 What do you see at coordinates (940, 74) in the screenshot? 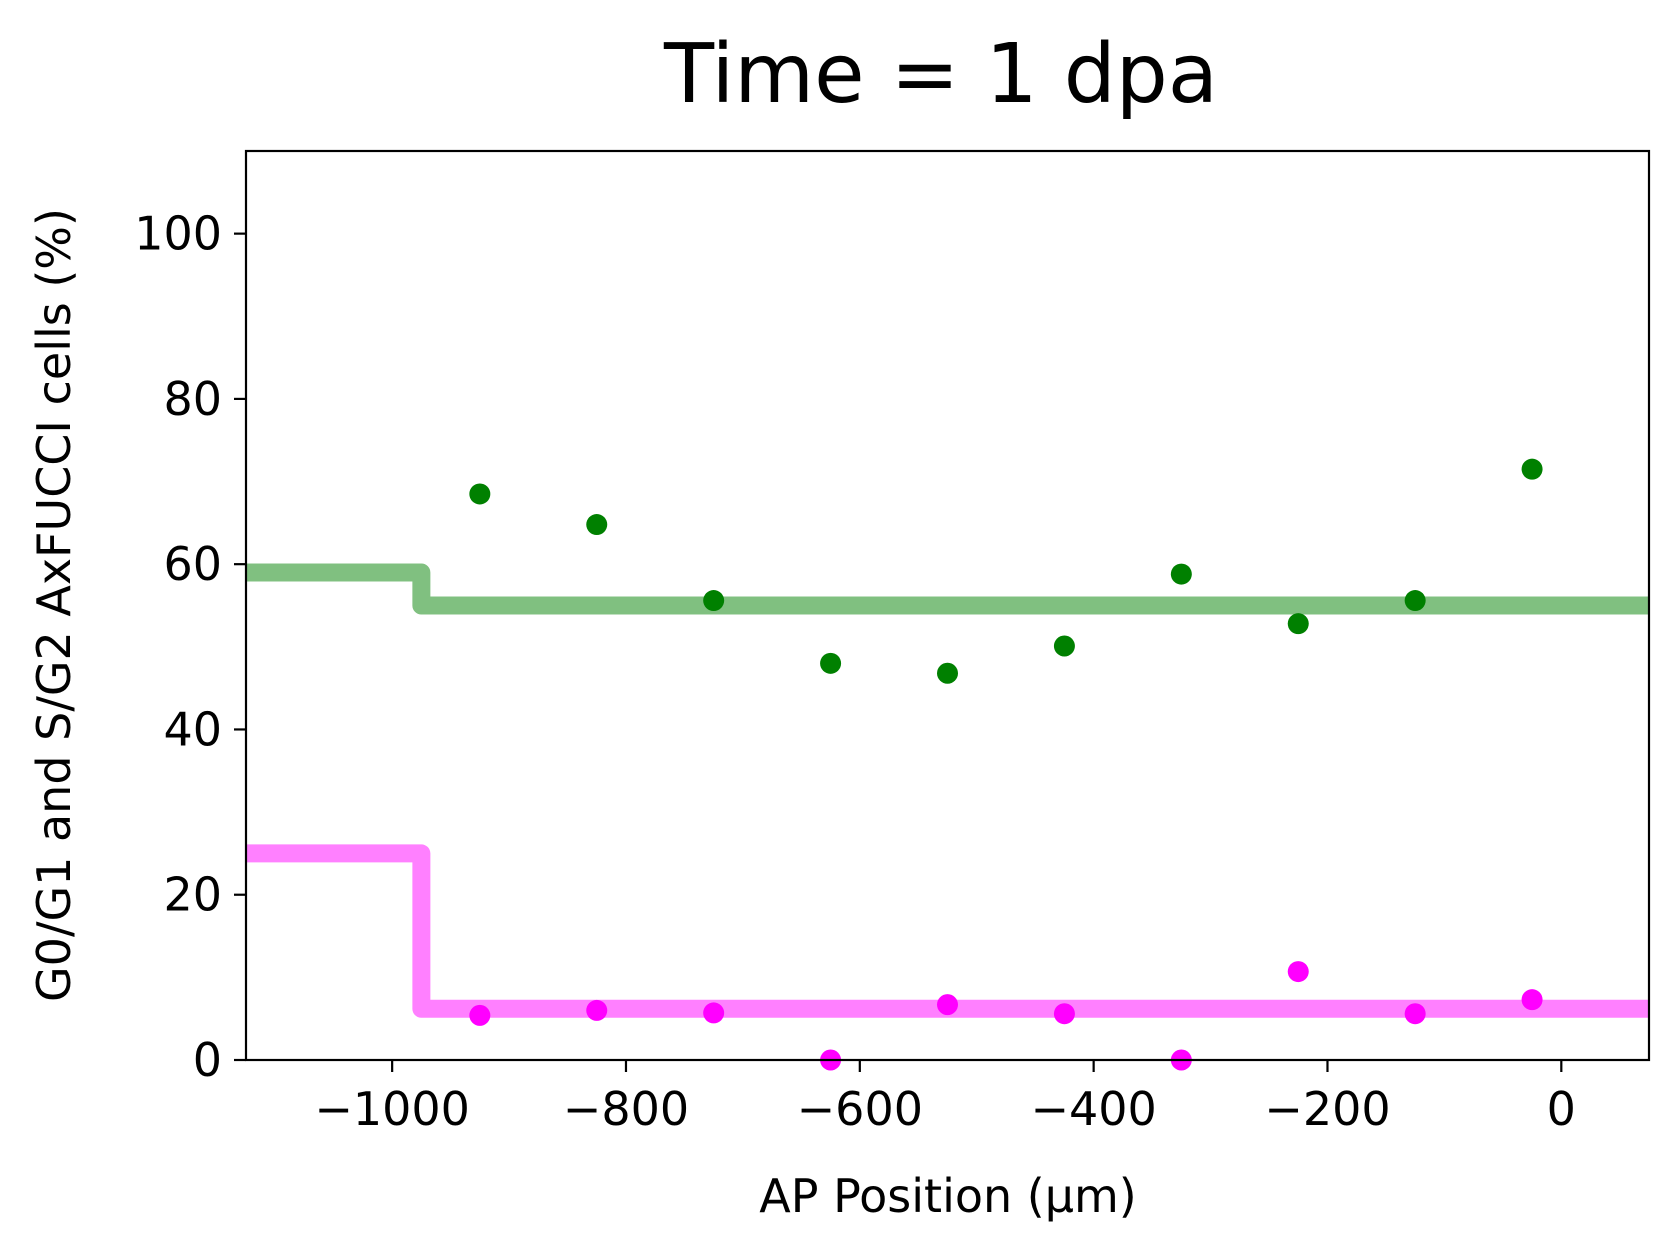
I see `chart-title: Time = 1 dpa` at bounding box center [940, 74].